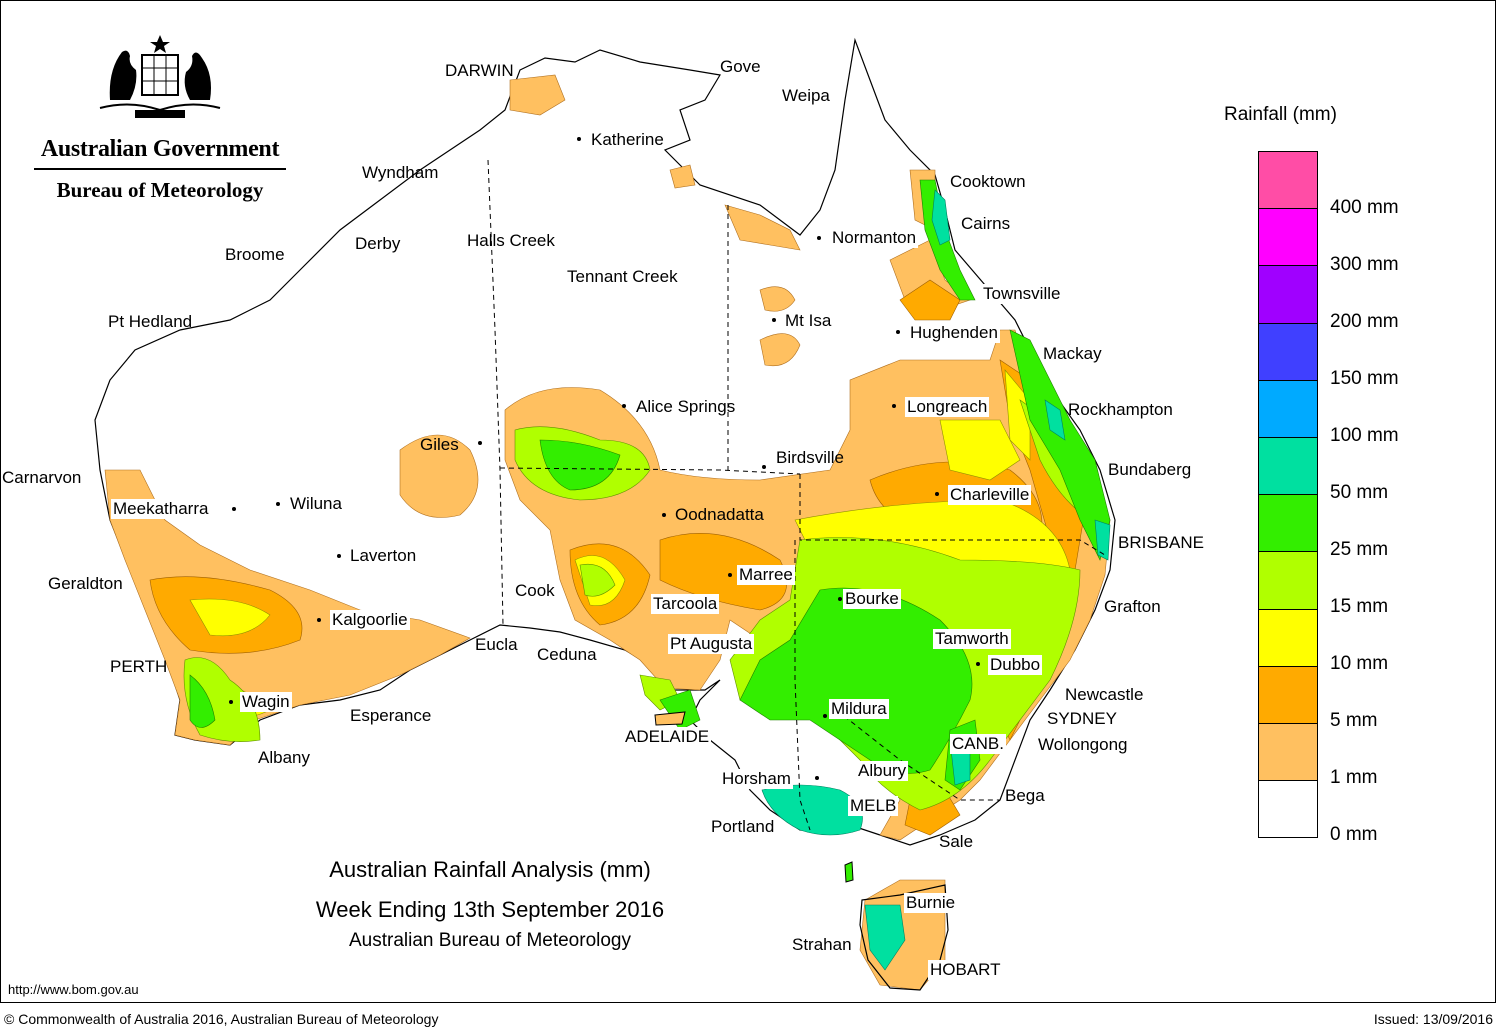  I want to click on place-grafton: Grafton, so click(1132, 606).